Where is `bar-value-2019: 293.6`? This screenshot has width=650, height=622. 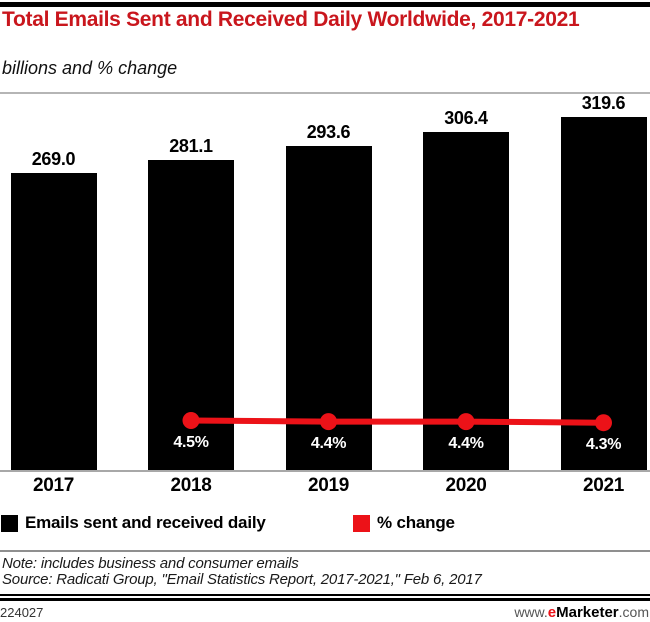 bar-value-2019: 293.6 is located at coordinates (328, 131).